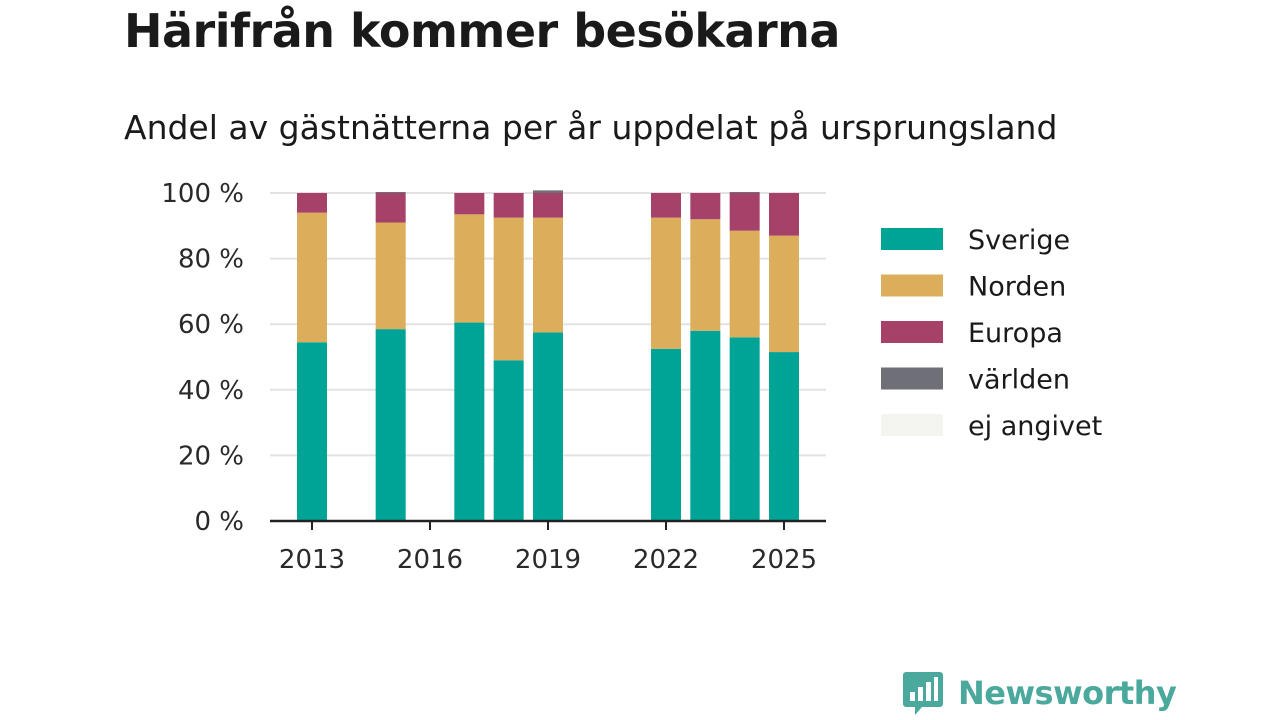  What do you see at coordinates (1067, 693) in the screenshot?
I see `brand-name: Newsworthy` at bounding box center [1067, 693].